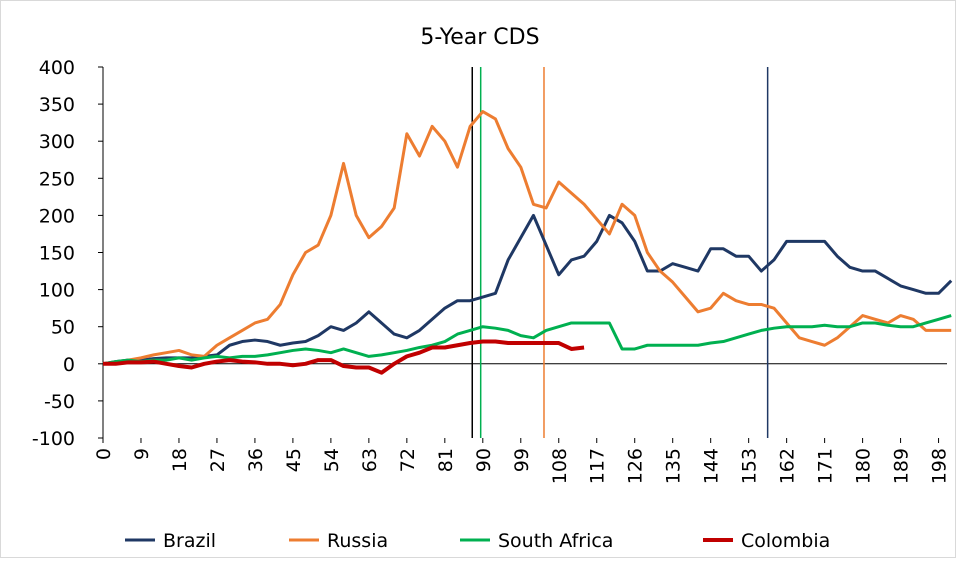 This screenshot has width=956, height=562. What do you see at coordinates (53, 439) in the screenshot?
I see `y-tick-label: -100` at bounding box center [53, 439].